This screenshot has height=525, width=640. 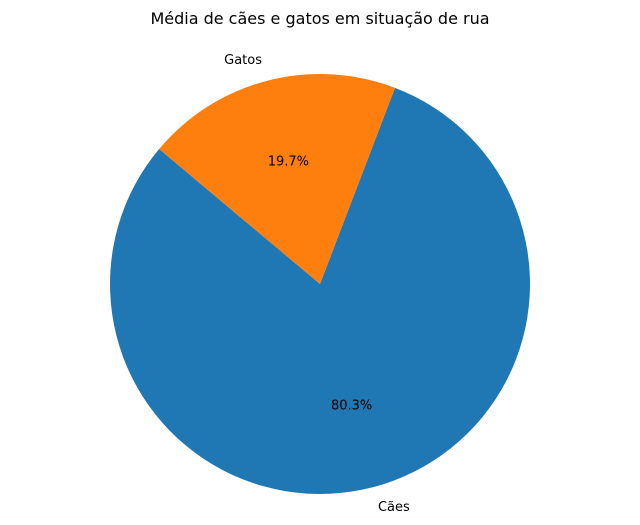 What do you see at coordinates (277, 179) in the screenshot?
I see `pie-slice-gatos` at bounding box center [277, 179].